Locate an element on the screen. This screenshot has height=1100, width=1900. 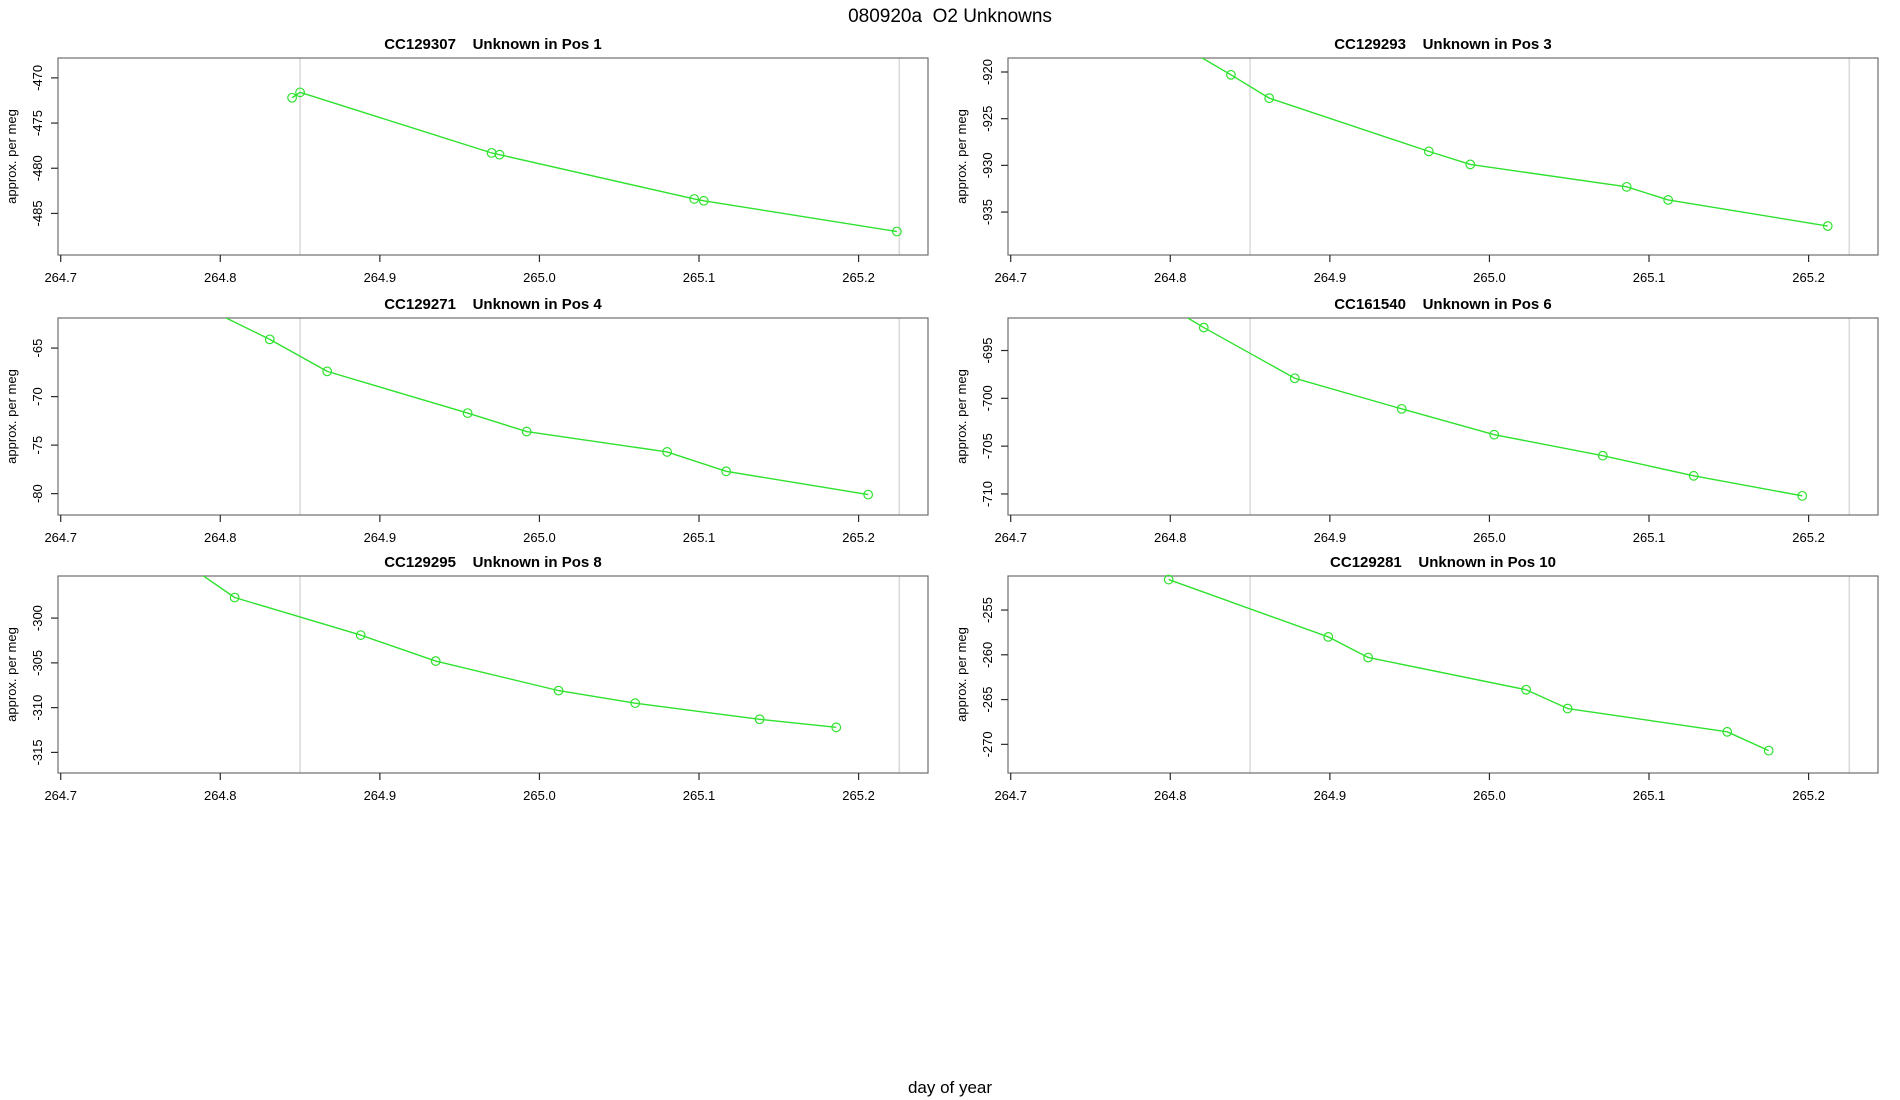
y-tick-label: -75 is located at coordinates (37, 445).